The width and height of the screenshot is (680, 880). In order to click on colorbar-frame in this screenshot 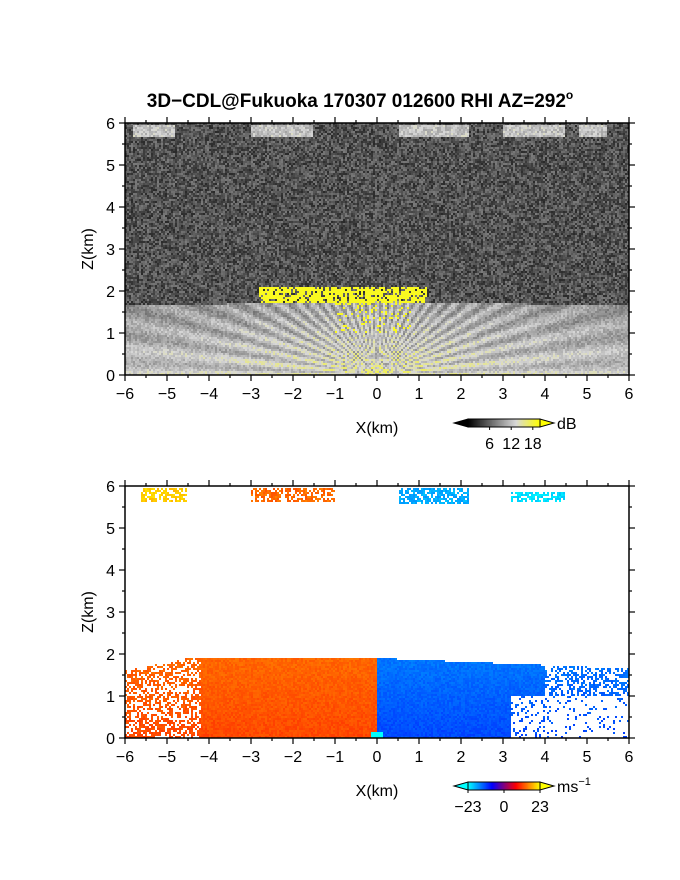, I will do `click(504, 423)`.